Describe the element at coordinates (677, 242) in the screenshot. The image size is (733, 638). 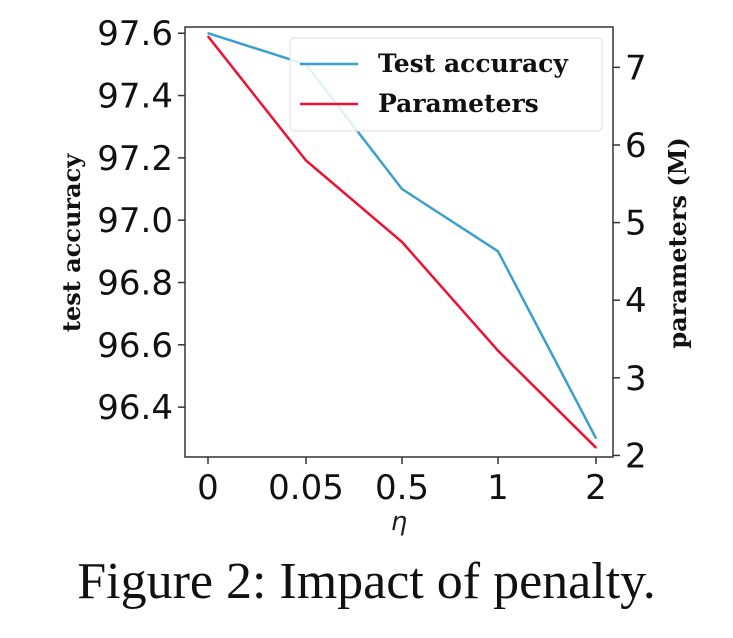
I see `y2-axis-title: parameters (M)` at that location.